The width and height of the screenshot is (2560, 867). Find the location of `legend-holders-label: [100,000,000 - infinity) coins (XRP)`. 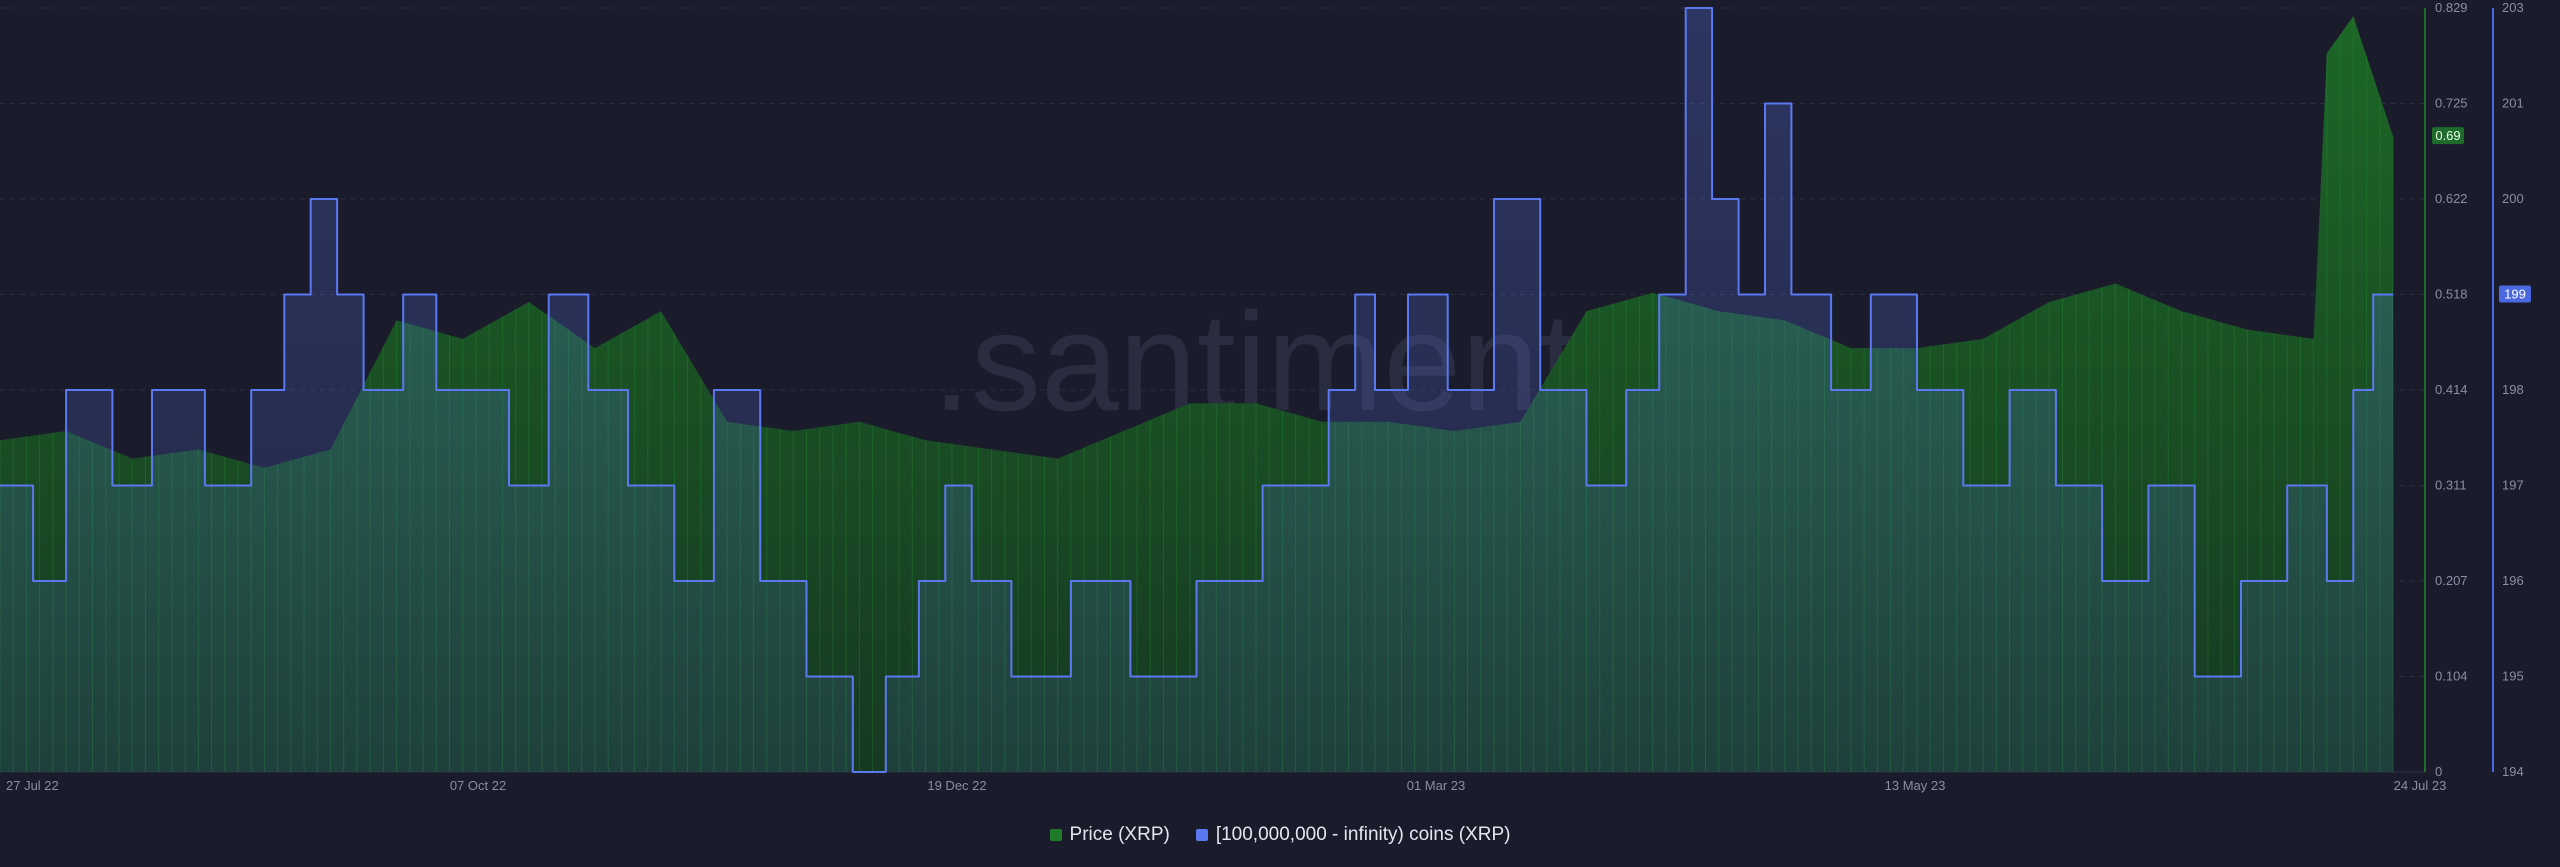

legend-holders-label: [100,000,000 - infinity) coins (XRP) is located at coordinates (1363, 834).